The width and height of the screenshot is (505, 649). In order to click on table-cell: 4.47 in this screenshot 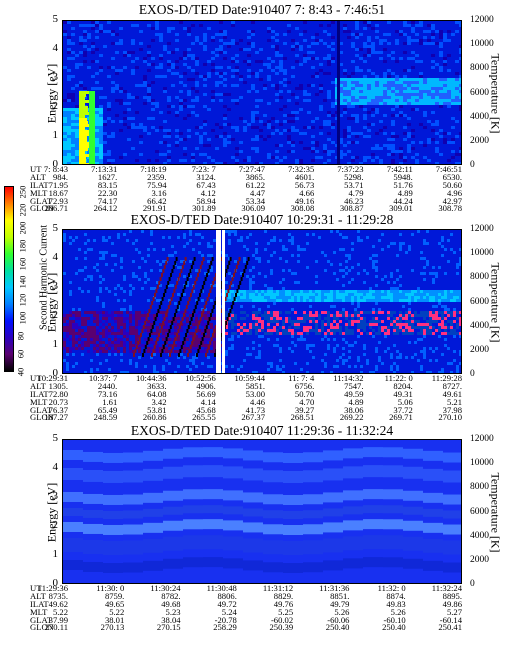, I will do `click(257, 192)`.